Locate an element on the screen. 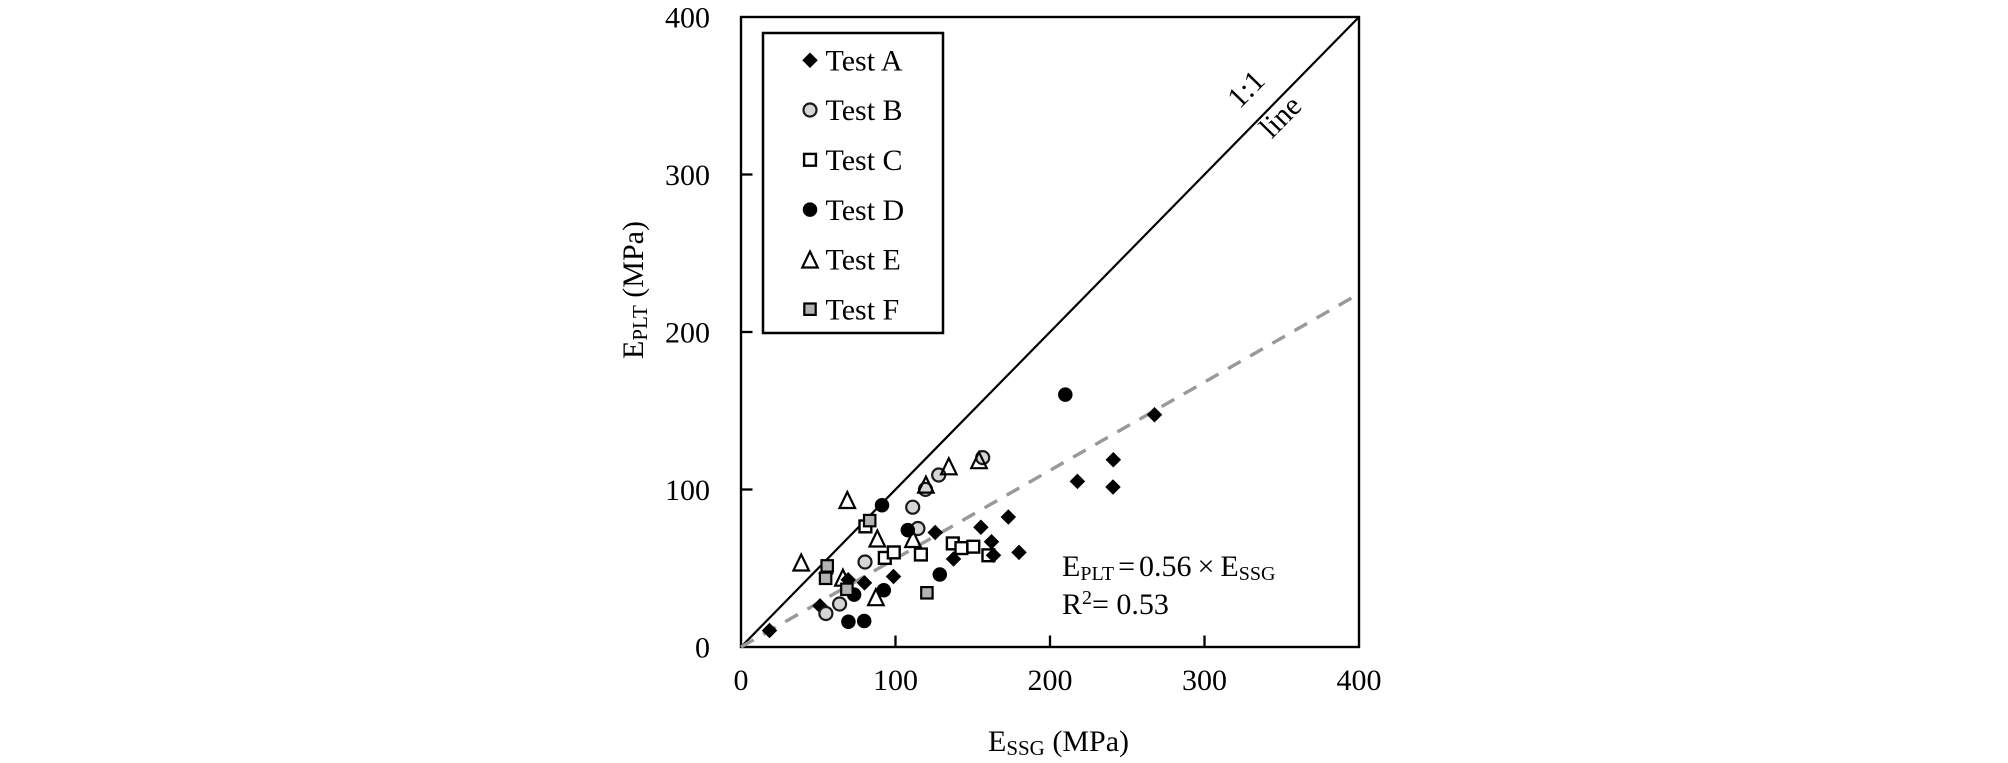 The image size is (2008, 763). svg-text: Test E is located at coordinates (863, 260).